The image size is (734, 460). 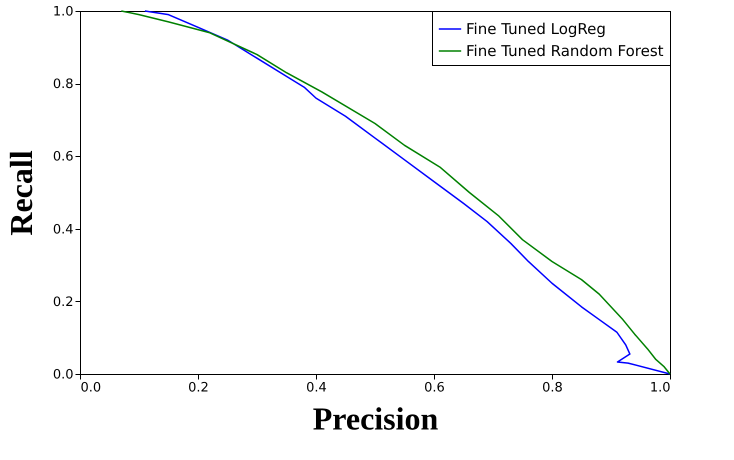 What do you see at coordinates (63, 84) in the screenshot?
I see `y-tick-label: 0.8` at bounding box center [63, 84].